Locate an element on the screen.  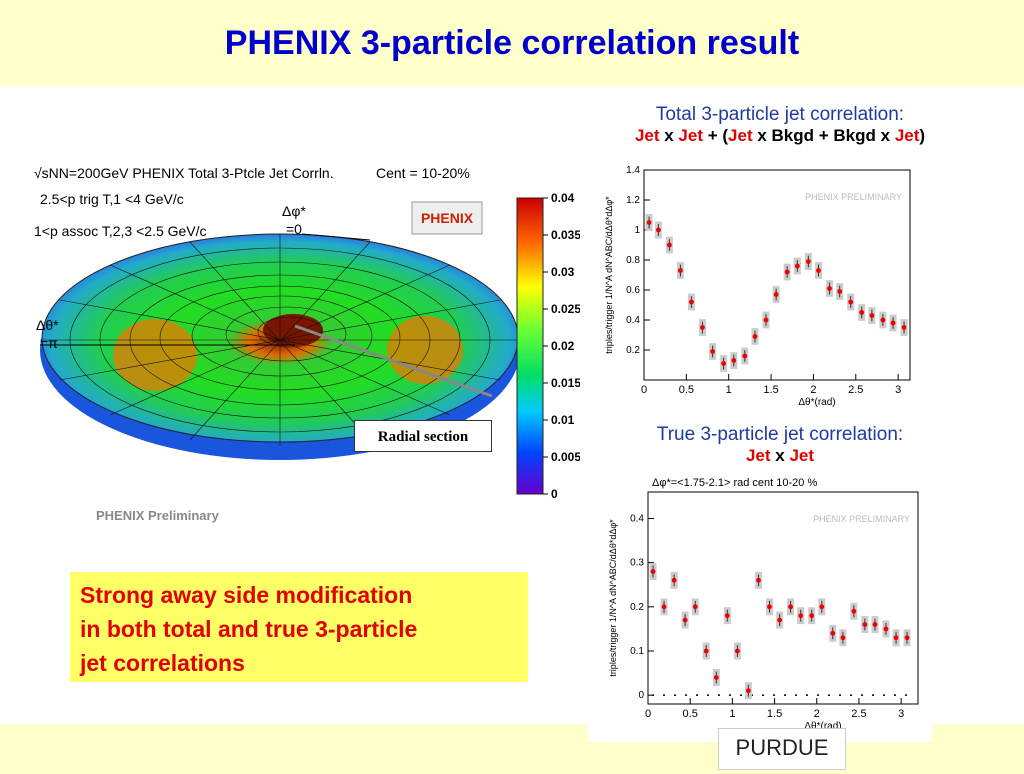
chart-background is located at coordinates (760, 606).